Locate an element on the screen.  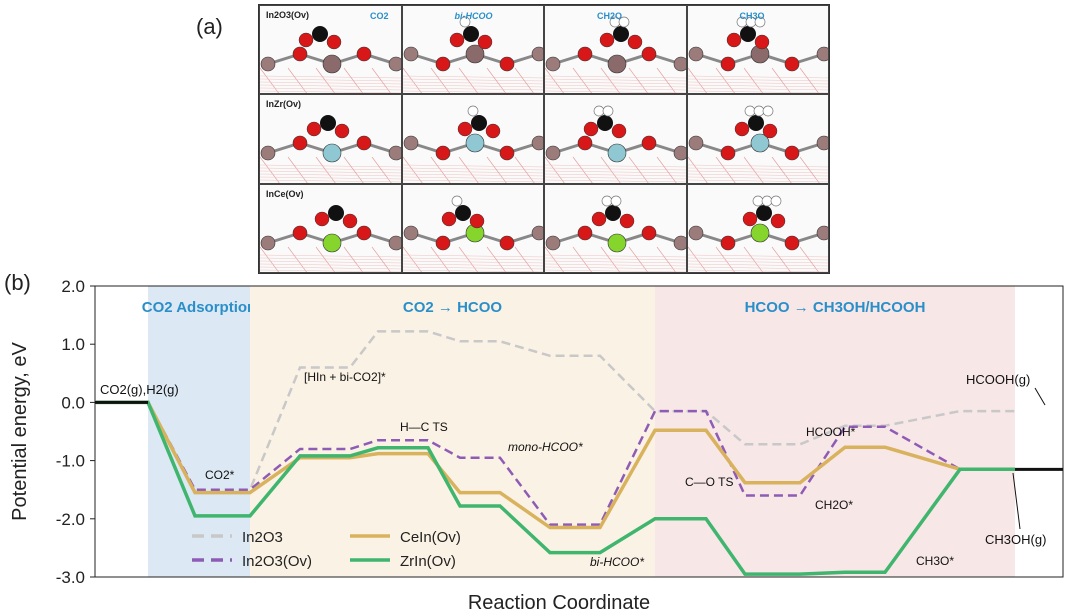
legend-label: In2O3 is located at coordinates (262, 537).